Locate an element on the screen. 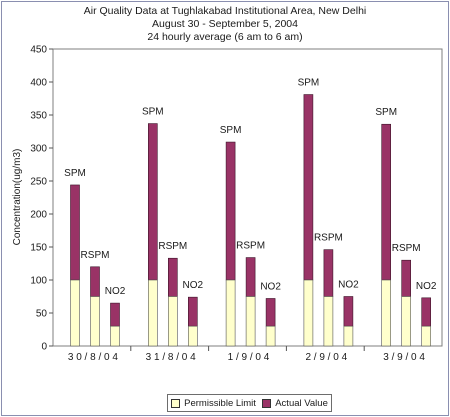 This screenshot has width=450, height=417. y-tick-label: 250 is located at coordinates (38, 182).